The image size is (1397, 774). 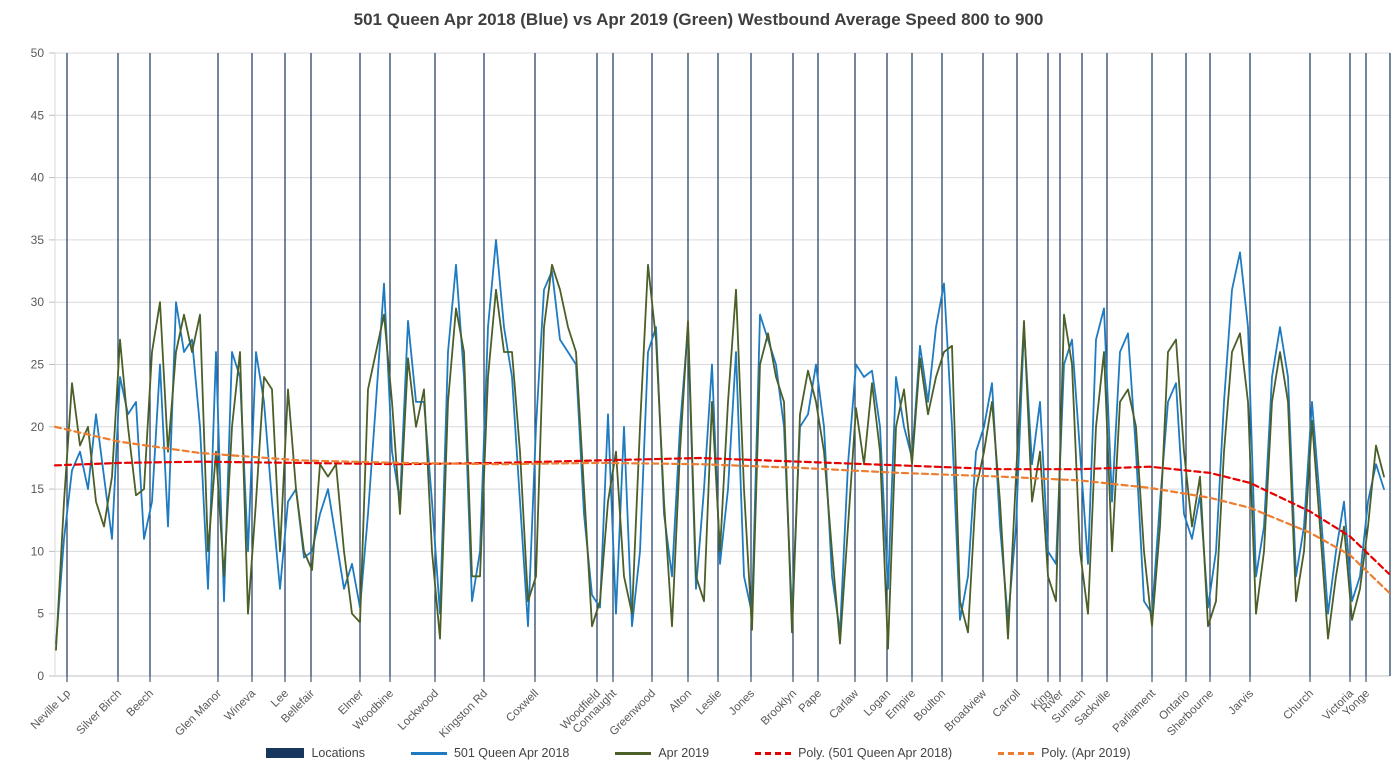 What do you see at coordinates (844, 704) in the screenshot?
I see `x-axis-label: Carlaw` at bounding box center [844, 704].